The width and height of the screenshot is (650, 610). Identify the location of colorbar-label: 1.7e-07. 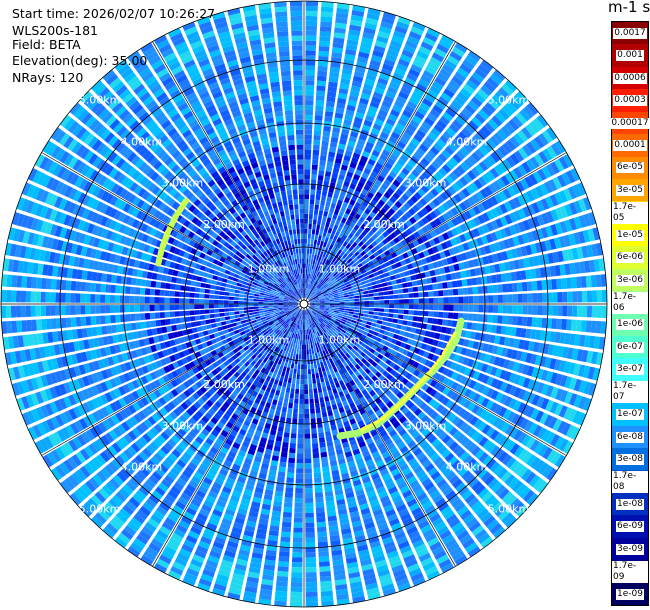
(630, 392).